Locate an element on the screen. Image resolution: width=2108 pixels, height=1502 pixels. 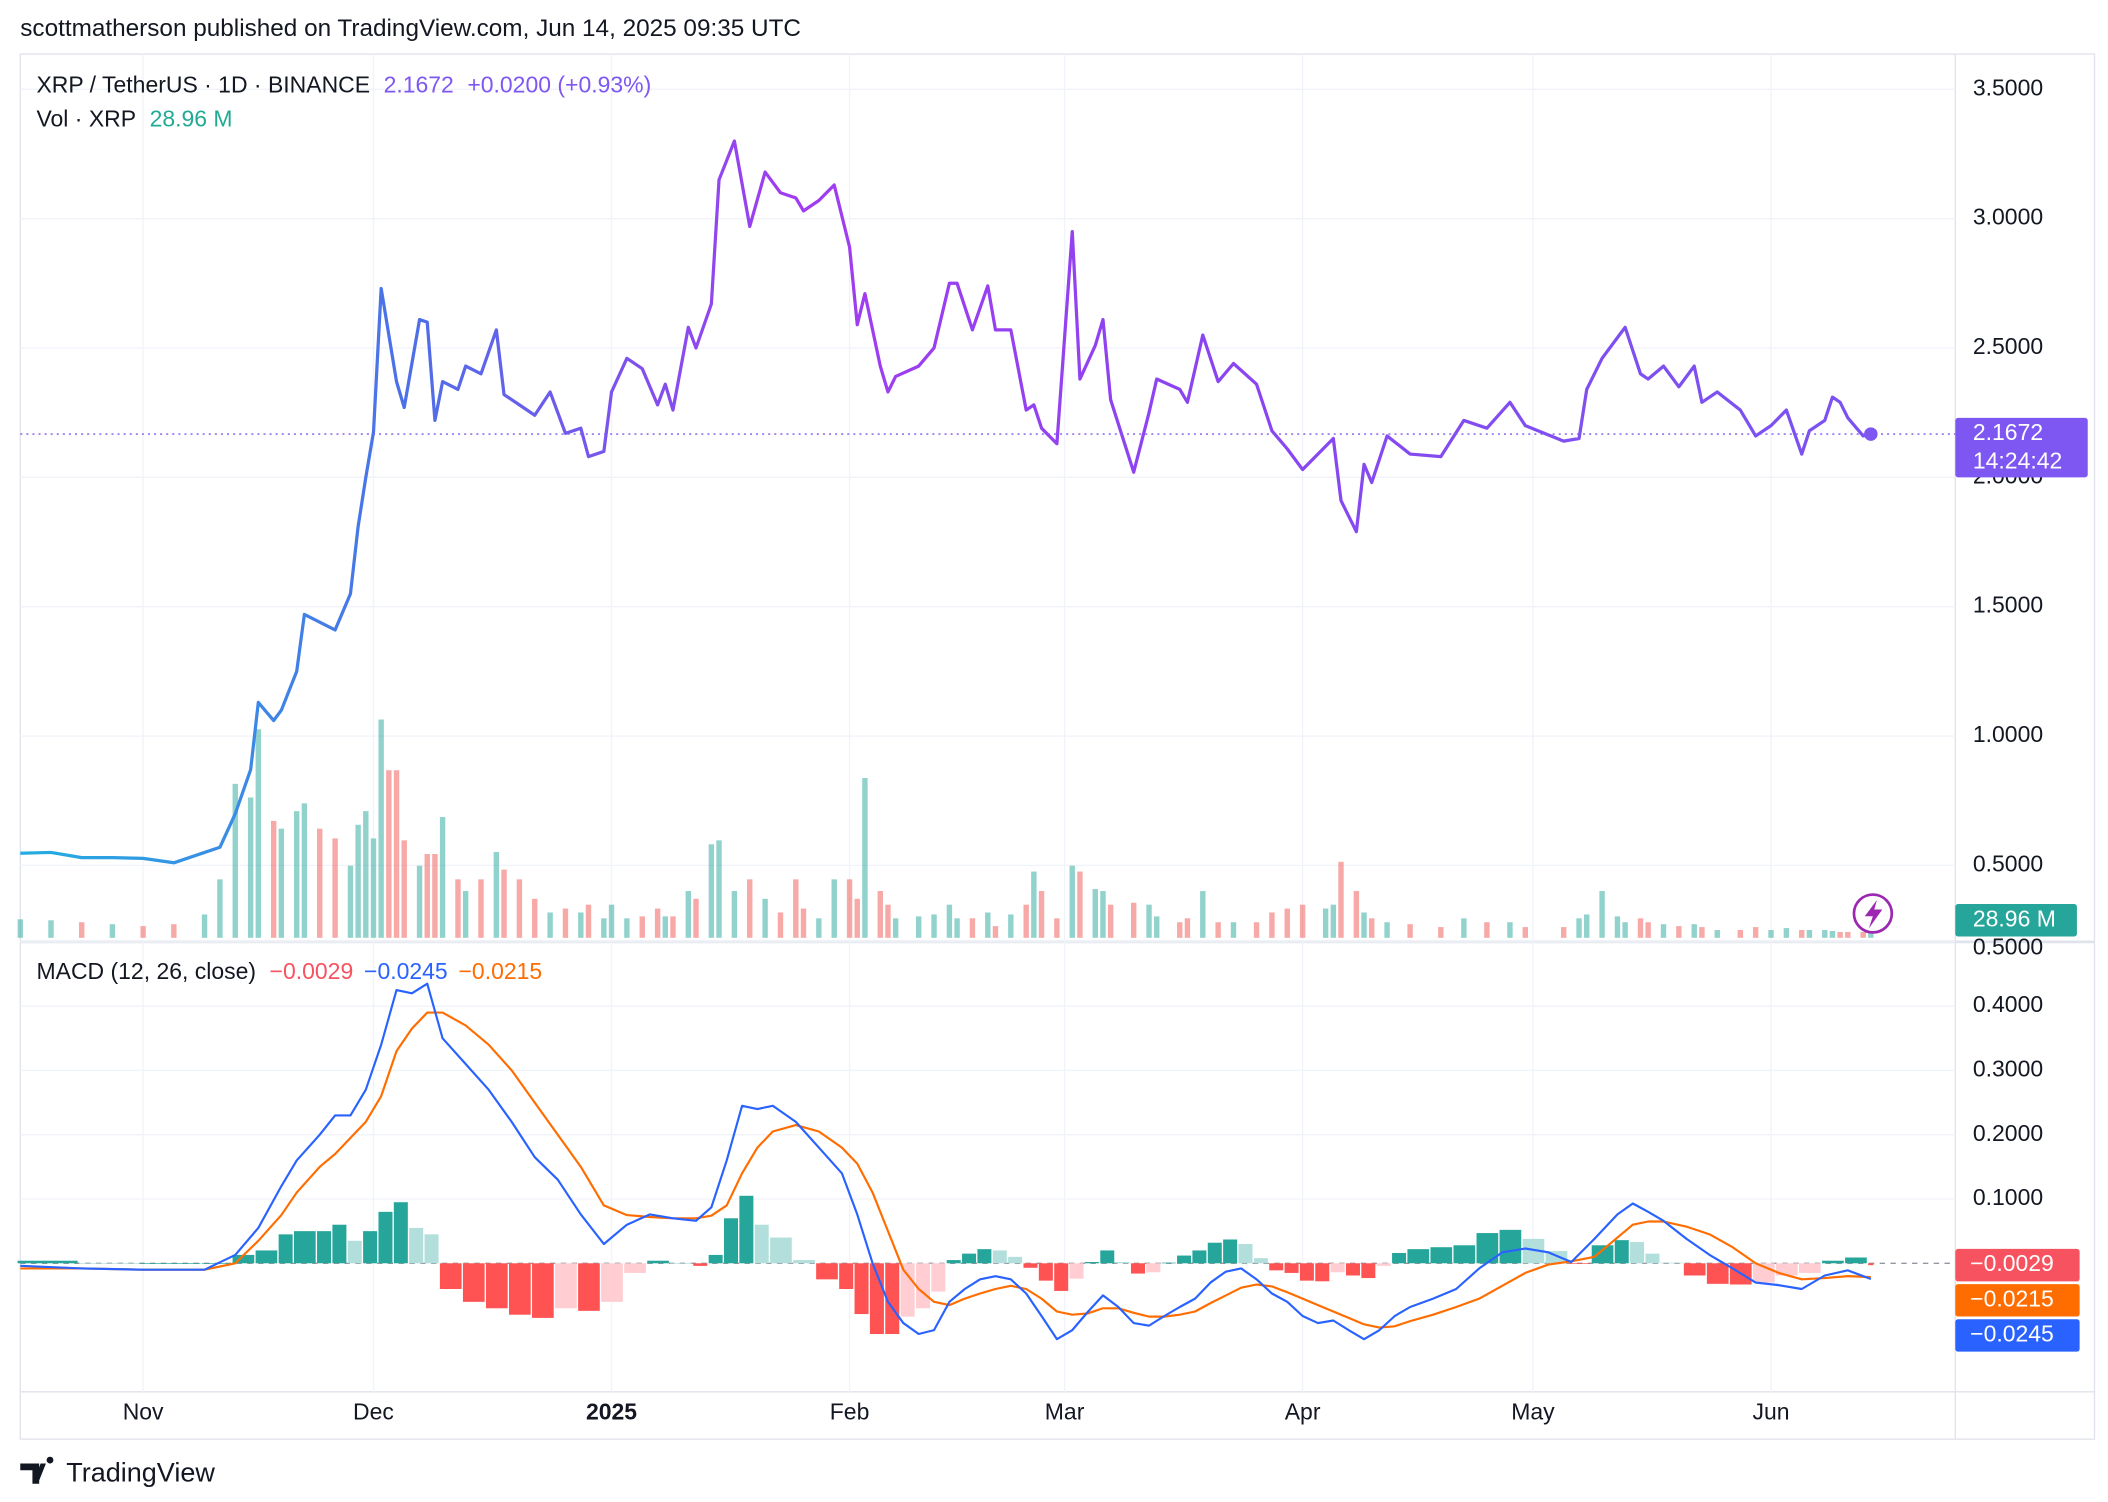
histogram-value: −0.0029 is located at coordinates (312, 971).